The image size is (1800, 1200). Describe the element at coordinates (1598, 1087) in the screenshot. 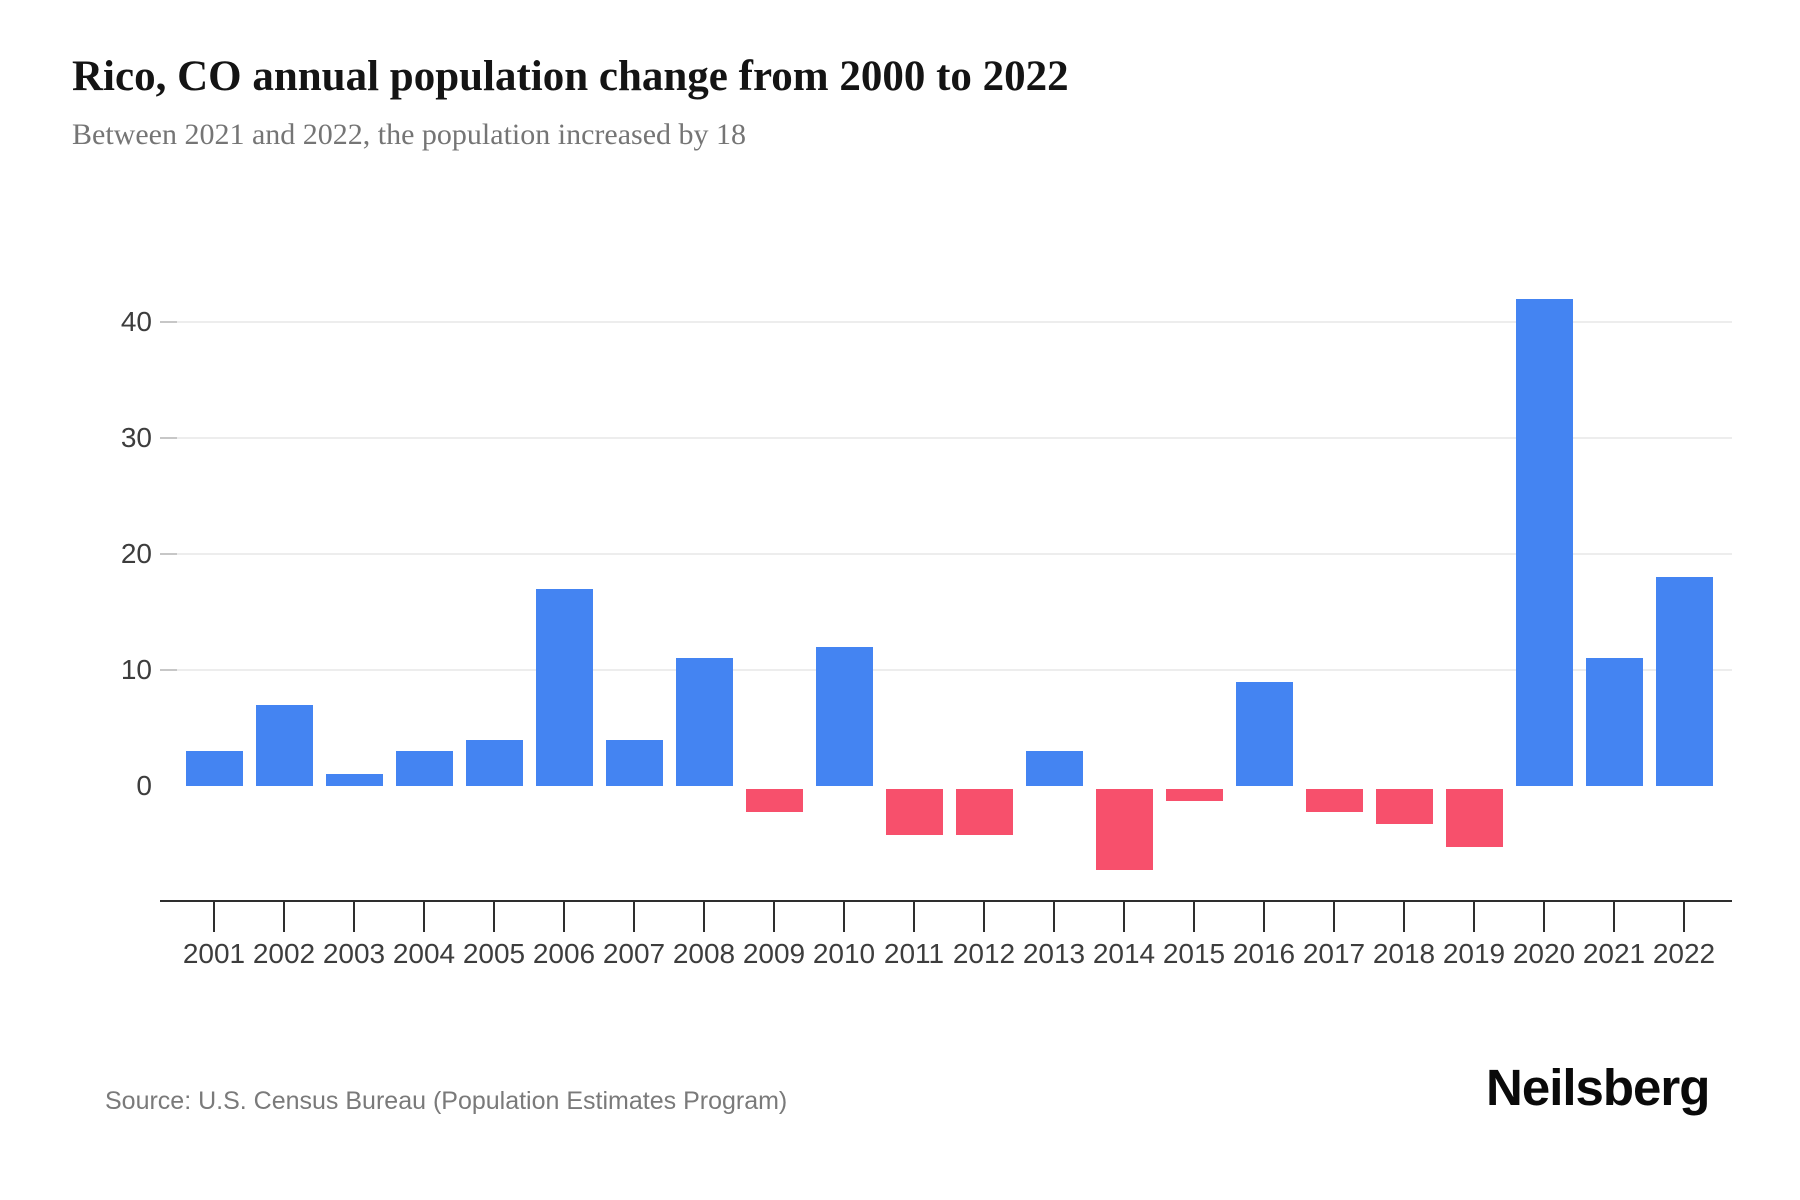

I see `neilsberg-logo: Neilsberg` at that location.